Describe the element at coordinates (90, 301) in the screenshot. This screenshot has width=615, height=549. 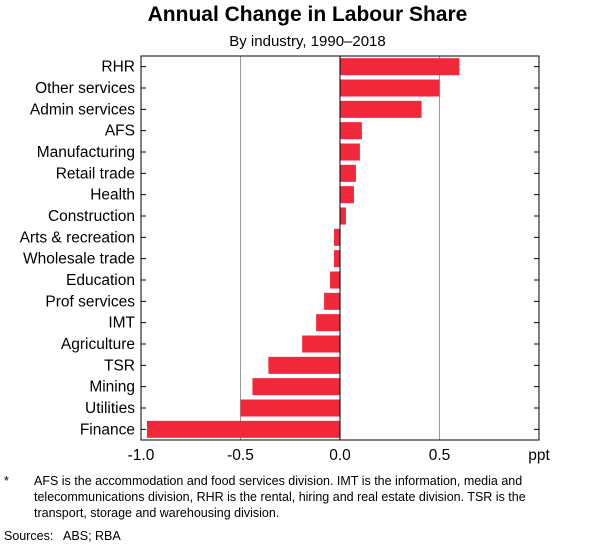
I see `category-label: Prof services` at that location.